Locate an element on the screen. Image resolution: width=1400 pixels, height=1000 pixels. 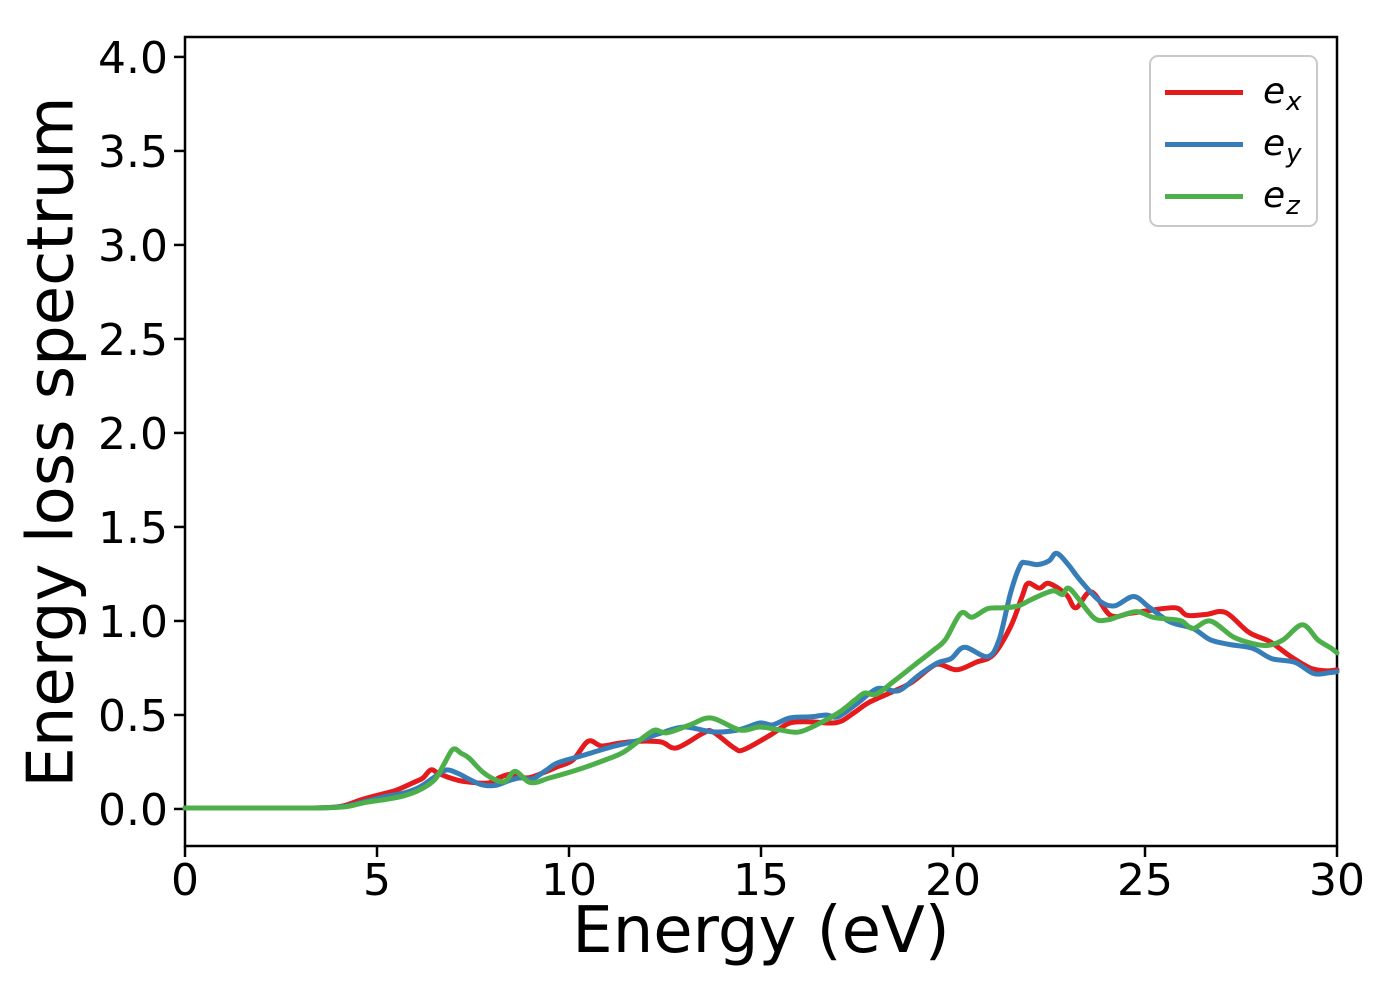
legend-line-ey is located at coordinates (1204, 144).